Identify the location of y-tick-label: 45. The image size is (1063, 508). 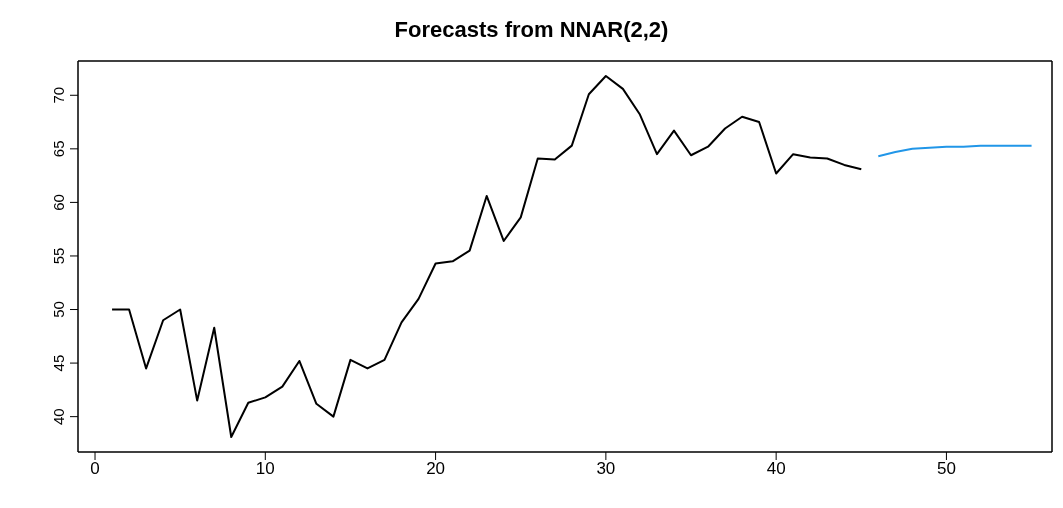
(58, 363).